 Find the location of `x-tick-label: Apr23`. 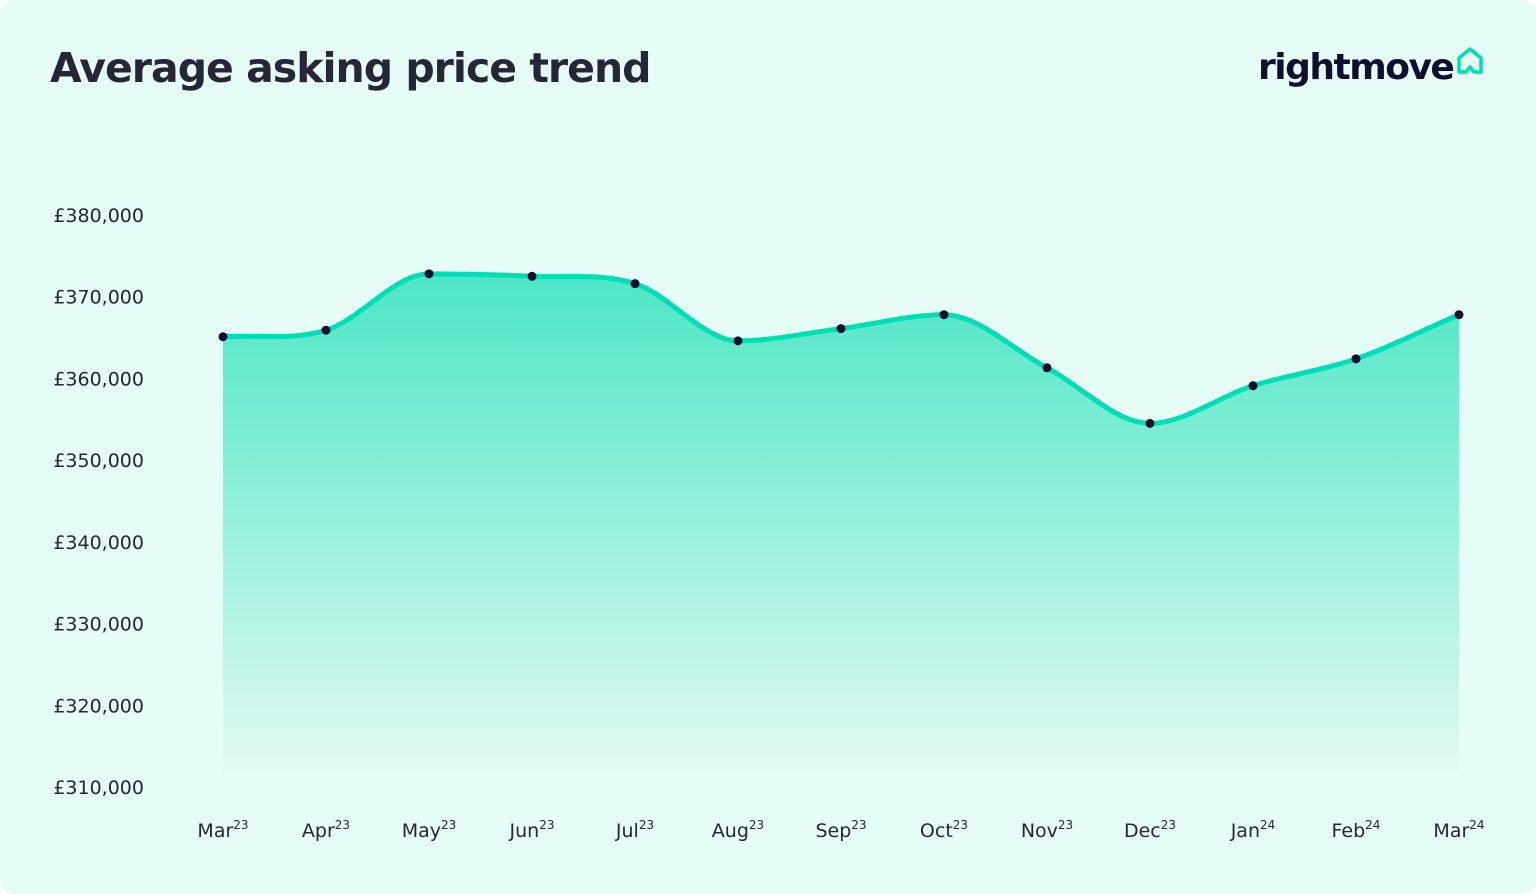

x-tick-label: Apr23 is located at coordinates (326, 830).